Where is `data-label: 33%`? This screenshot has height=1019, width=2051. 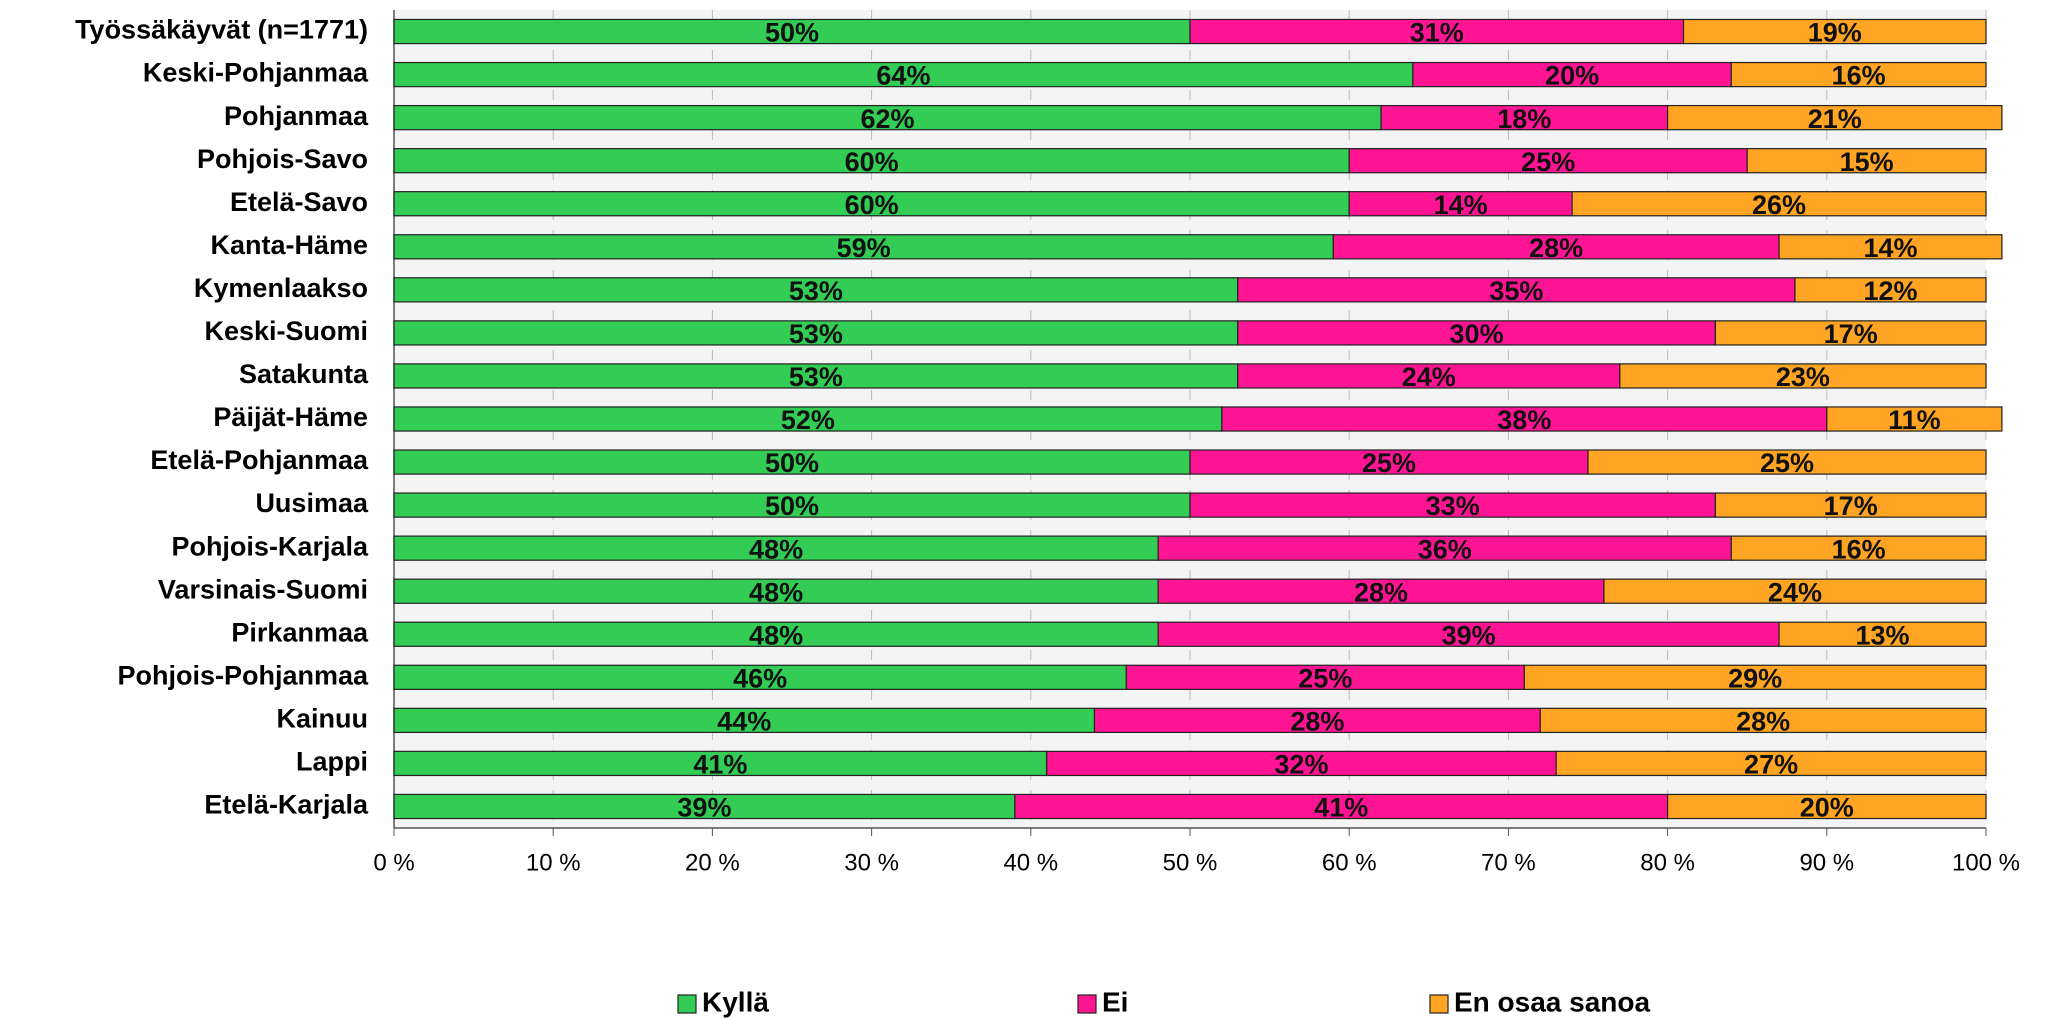
data-label: 33% is located at coordinates (1453, 506).